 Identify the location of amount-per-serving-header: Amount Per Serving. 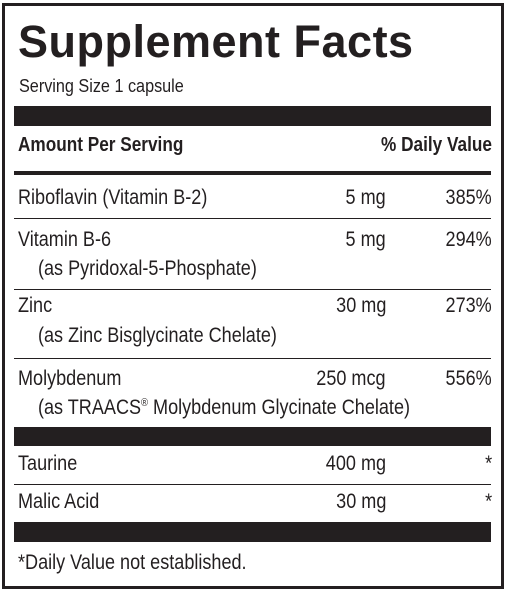
(101, 145).